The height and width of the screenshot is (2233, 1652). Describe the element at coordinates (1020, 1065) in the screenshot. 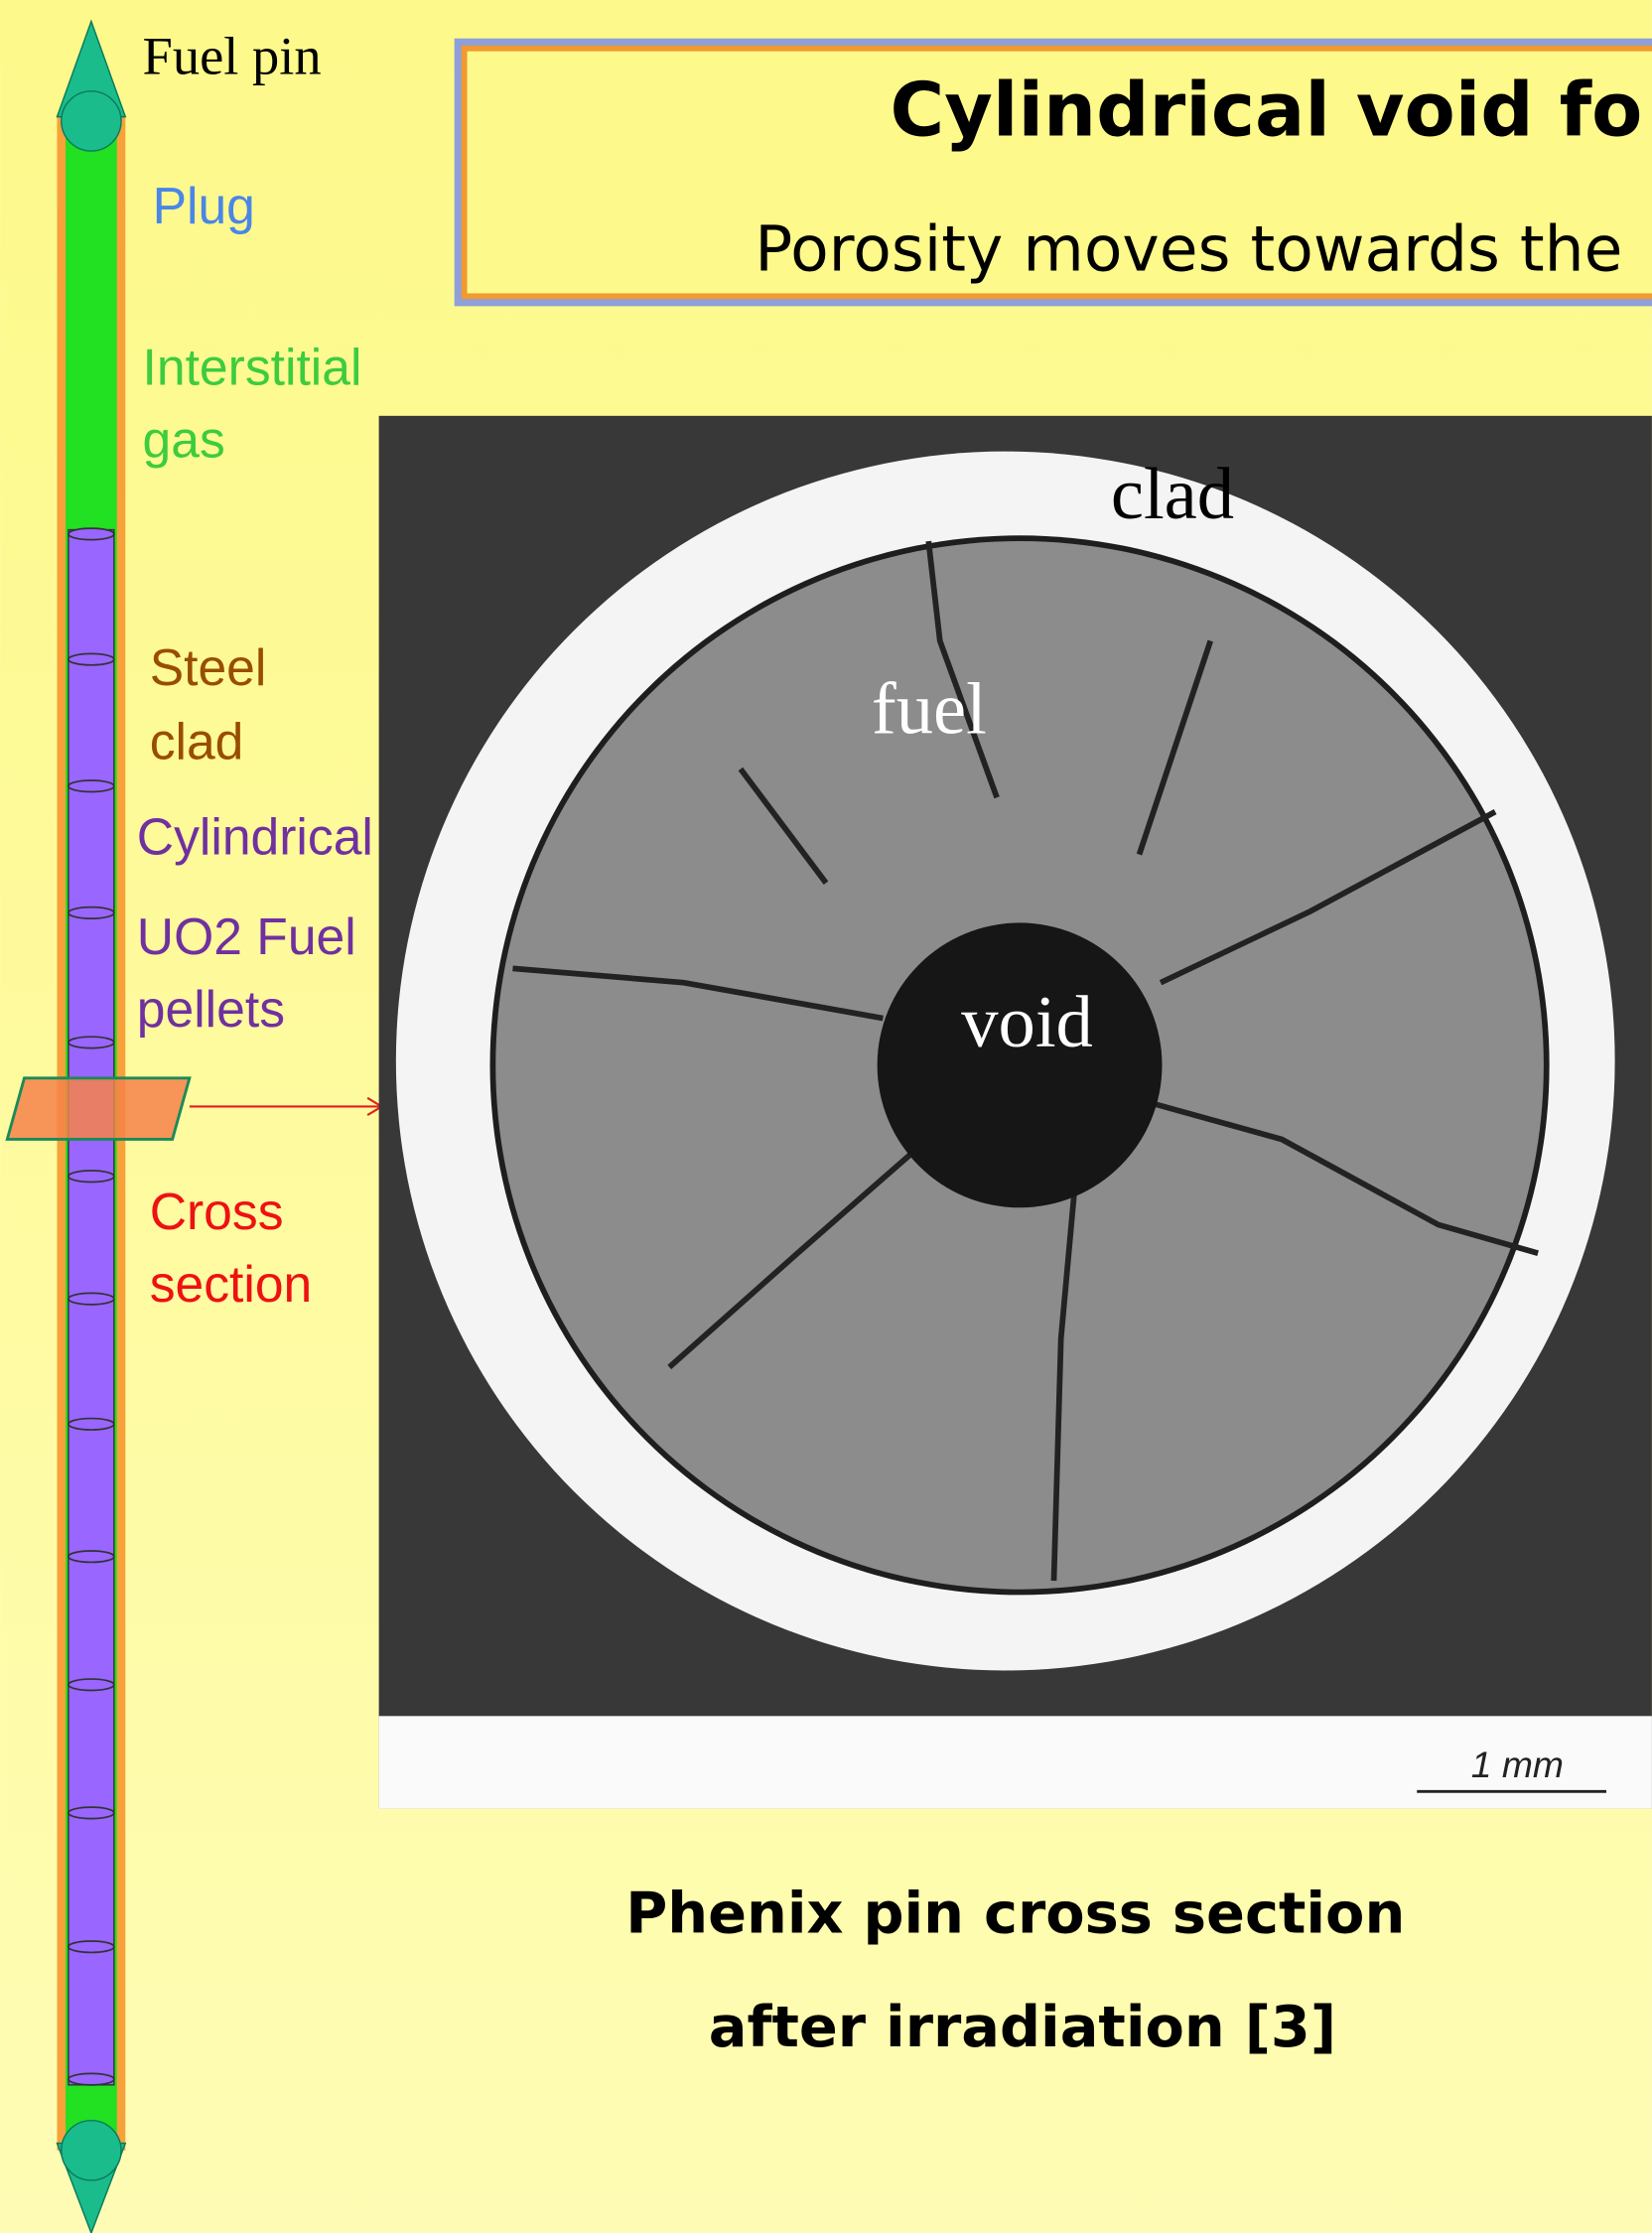

I see `central-void` at that location.